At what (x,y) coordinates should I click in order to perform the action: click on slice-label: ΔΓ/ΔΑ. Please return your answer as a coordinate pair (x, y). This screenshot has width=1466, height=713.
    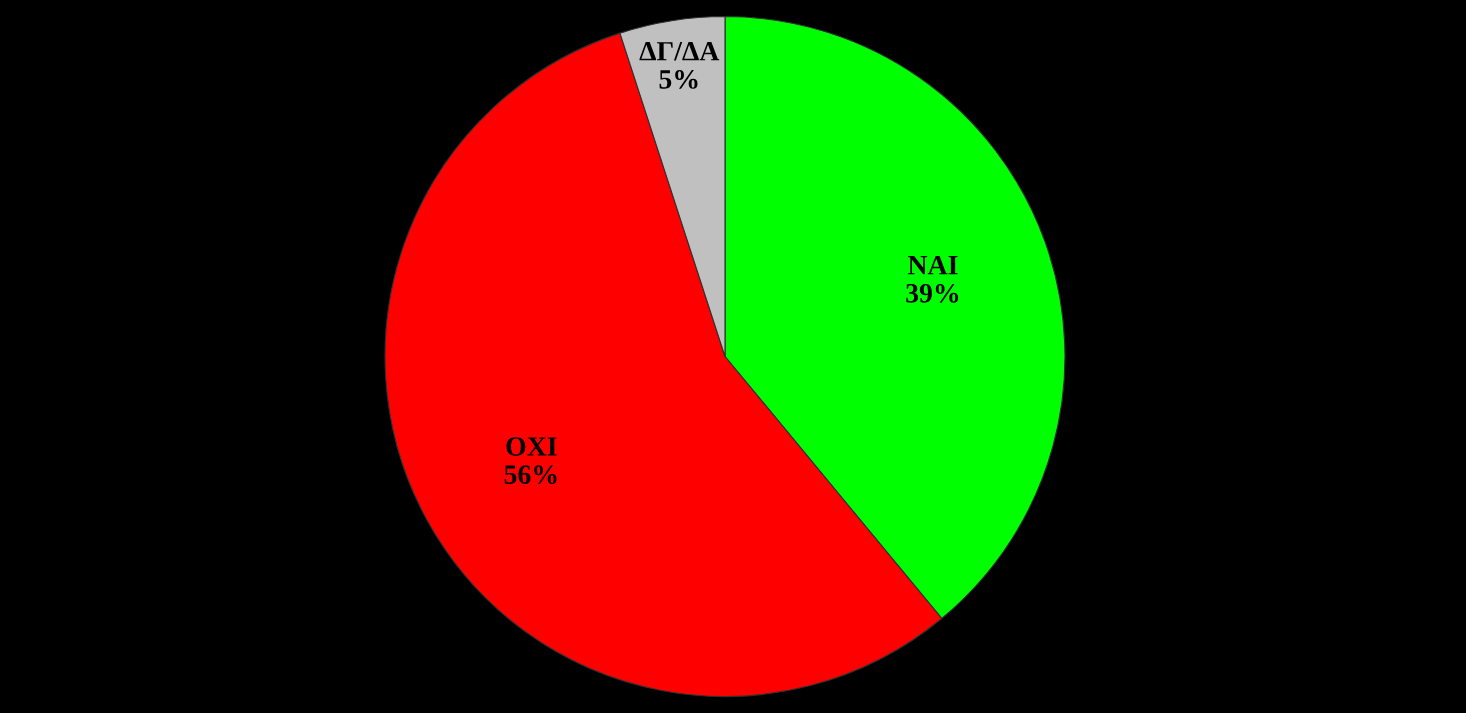
    Looking at the image, I should click on (679, 51).